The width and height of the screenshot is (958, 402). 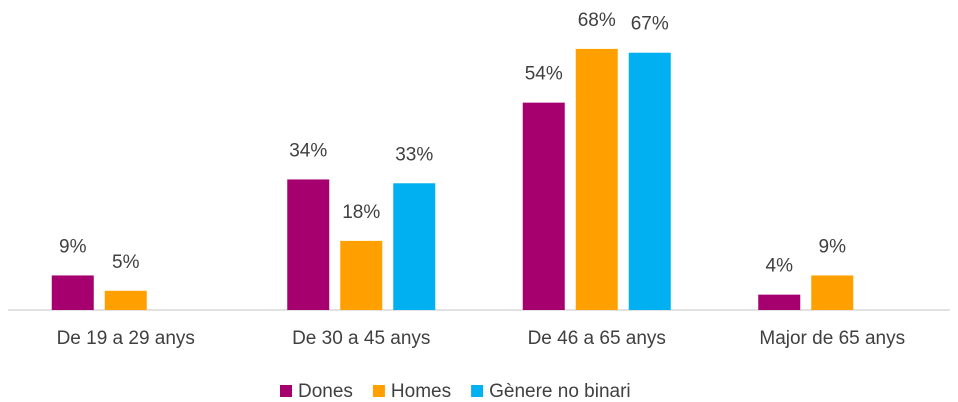 What do you see at coordinates (325, 391) in the screenshot?
I see `legend-label: Dones` at bounding box center [325, 391].